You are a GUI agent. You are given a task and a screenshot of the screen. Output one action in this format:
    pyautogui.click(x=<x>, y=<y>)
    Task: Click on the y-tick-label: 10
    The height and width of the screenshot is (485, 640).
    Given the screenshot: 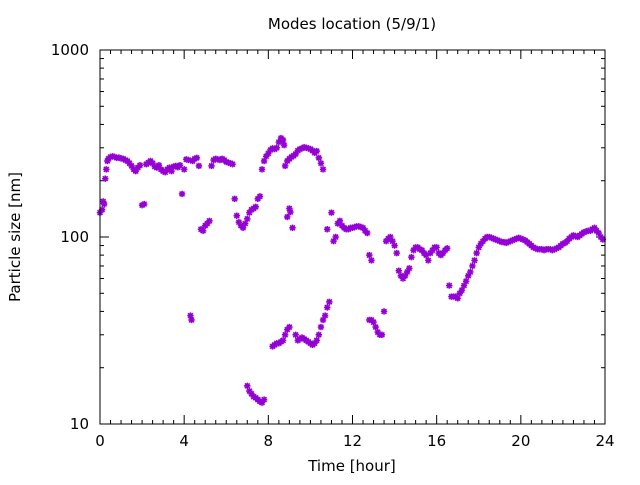 What is the action you would take?
    pyautogui.click(x=79, y=424)
    